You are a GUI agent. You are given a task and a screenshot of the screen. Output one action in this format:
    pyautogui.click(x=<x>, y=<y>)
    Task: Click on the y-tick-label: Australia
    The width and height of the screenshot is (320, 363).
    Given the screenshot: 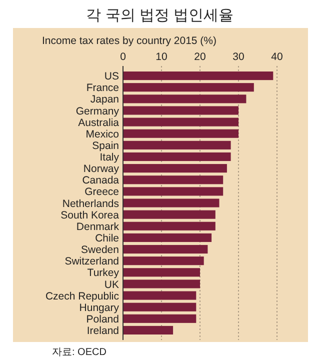 What is the action you would take?
    pyautogui.click(x=99, y=122)
    